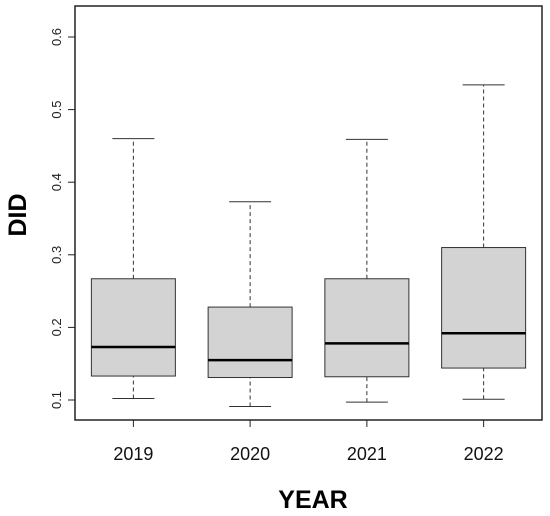  What do you see at coordinates (367, 270) in the screenshot?
I see `box-2021` at bounding box center [367, 270].